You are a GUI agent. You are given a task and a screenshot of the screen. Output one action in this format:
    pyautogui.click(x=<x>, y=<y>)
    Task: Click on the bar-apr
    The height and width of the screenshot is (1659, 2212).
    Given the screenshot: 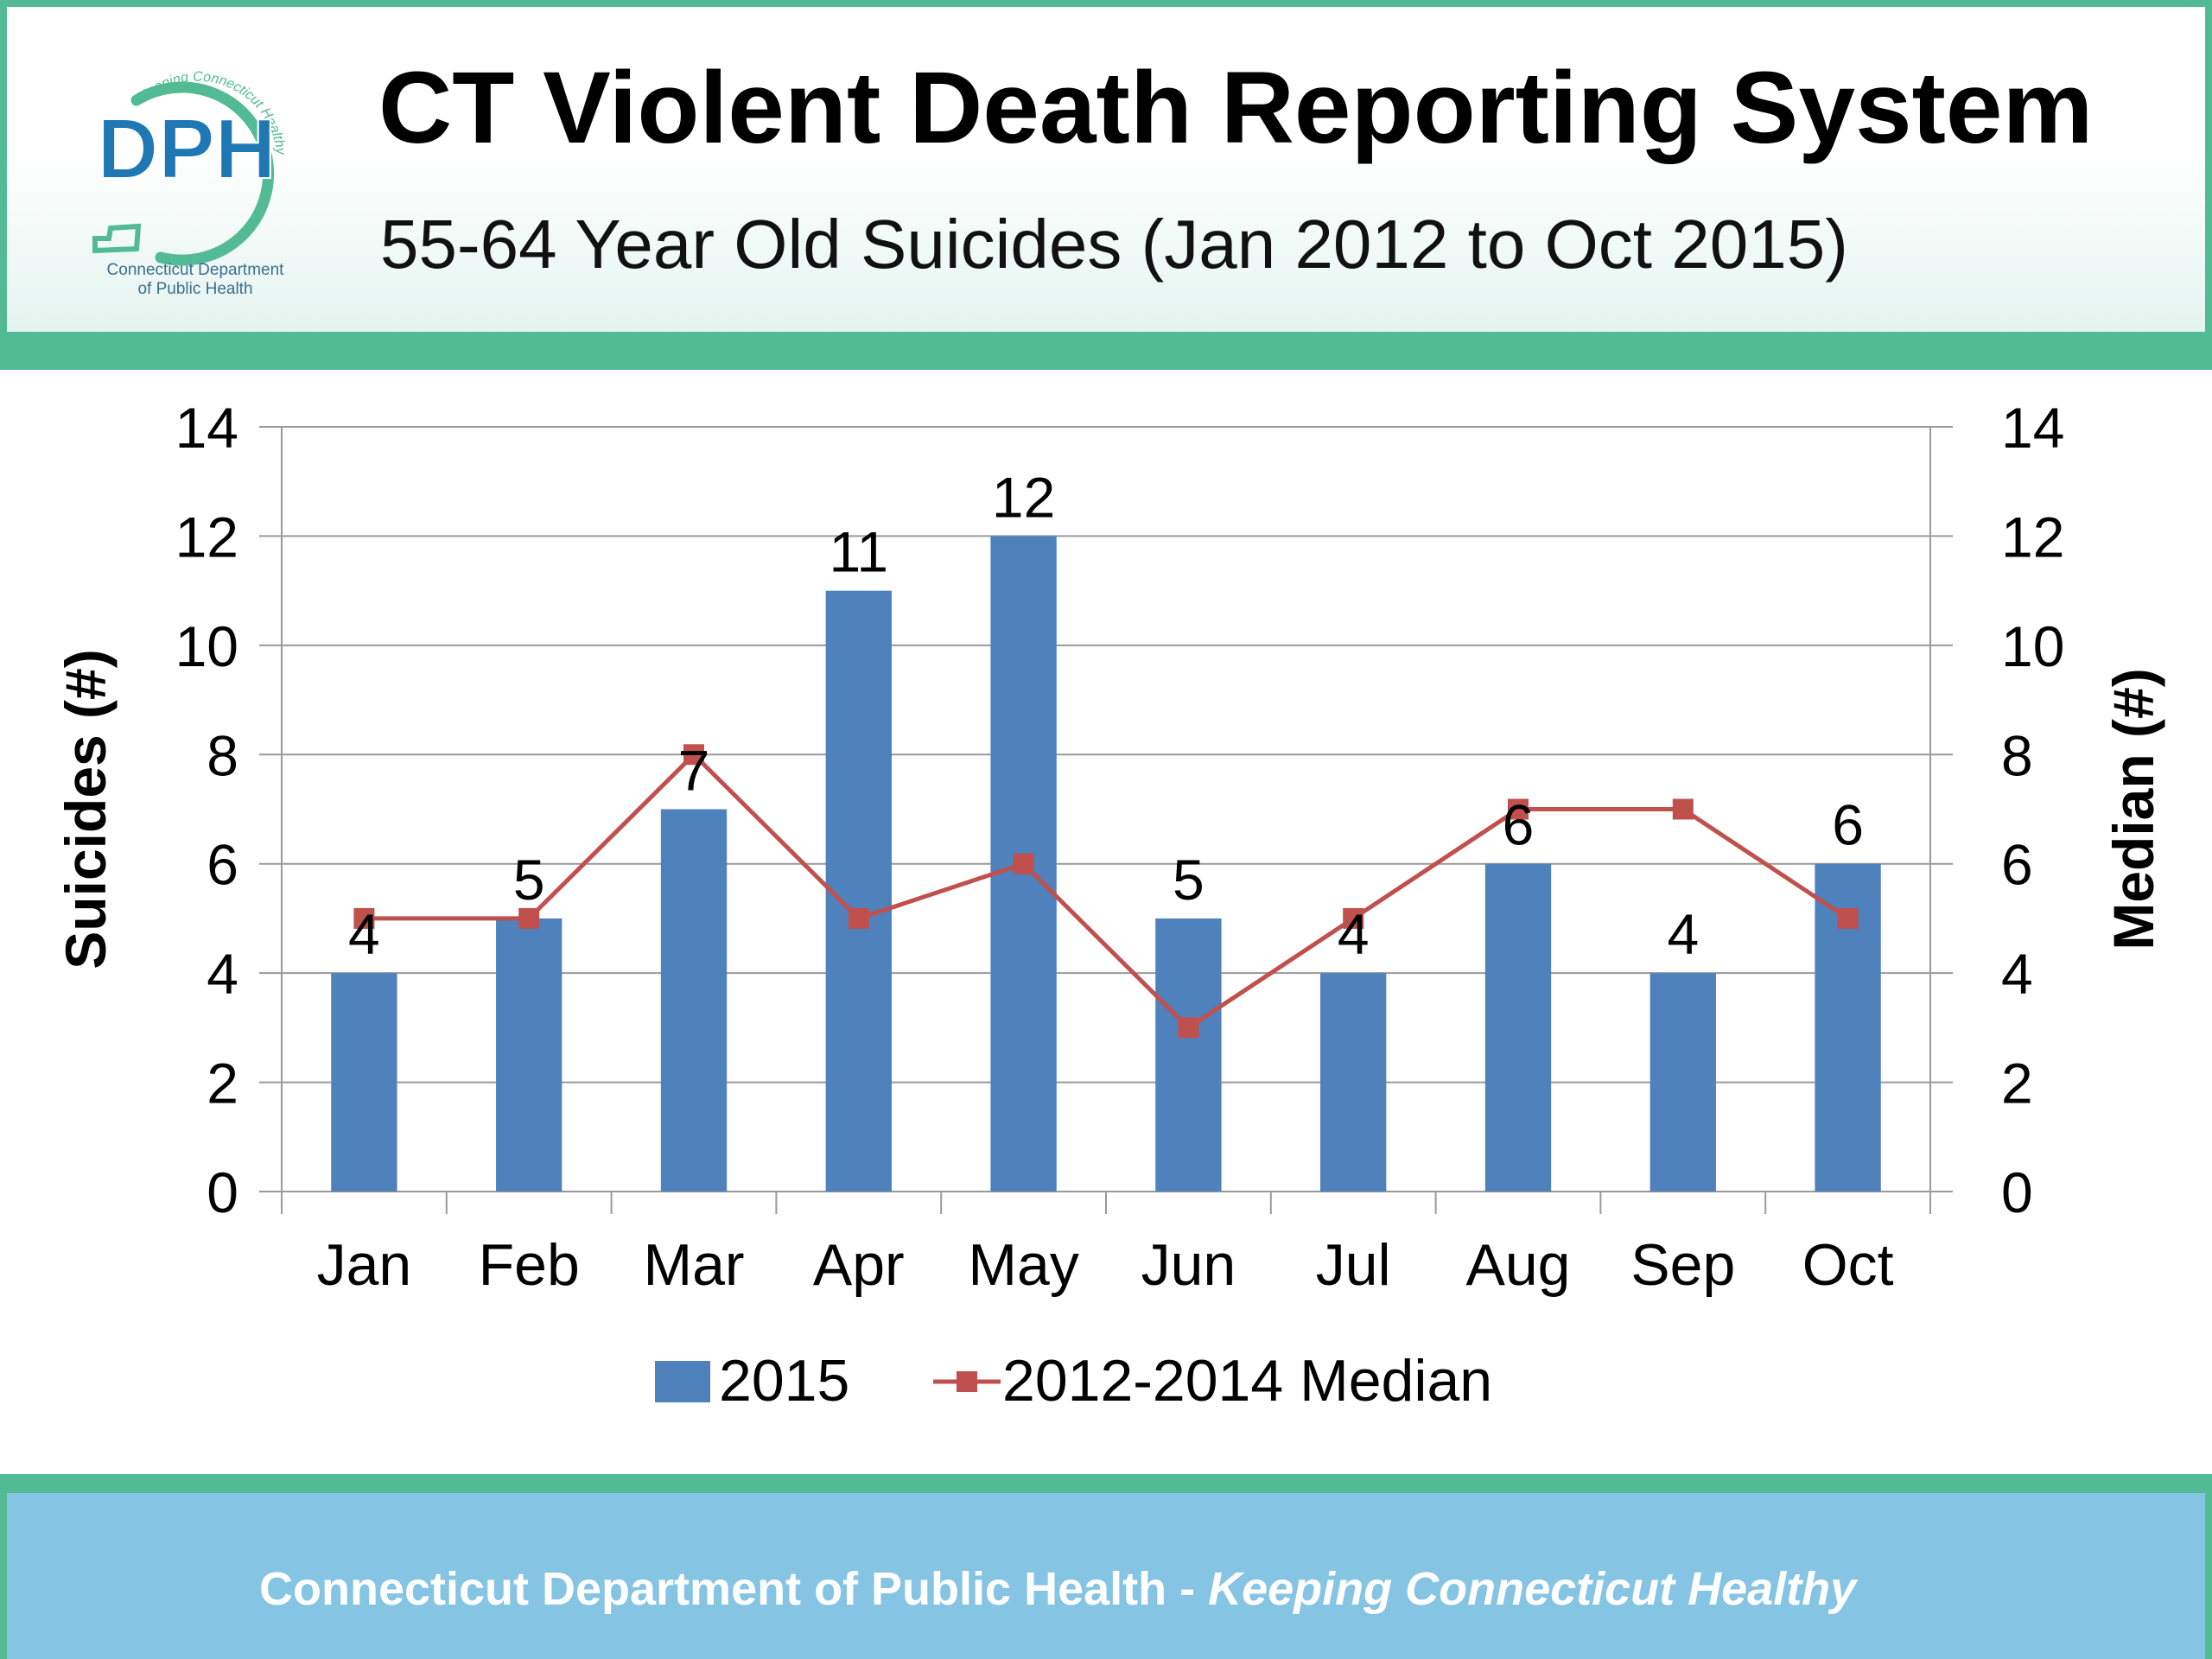 What is the action you would take?
    pyautogui.click(x=858, y=891)
    